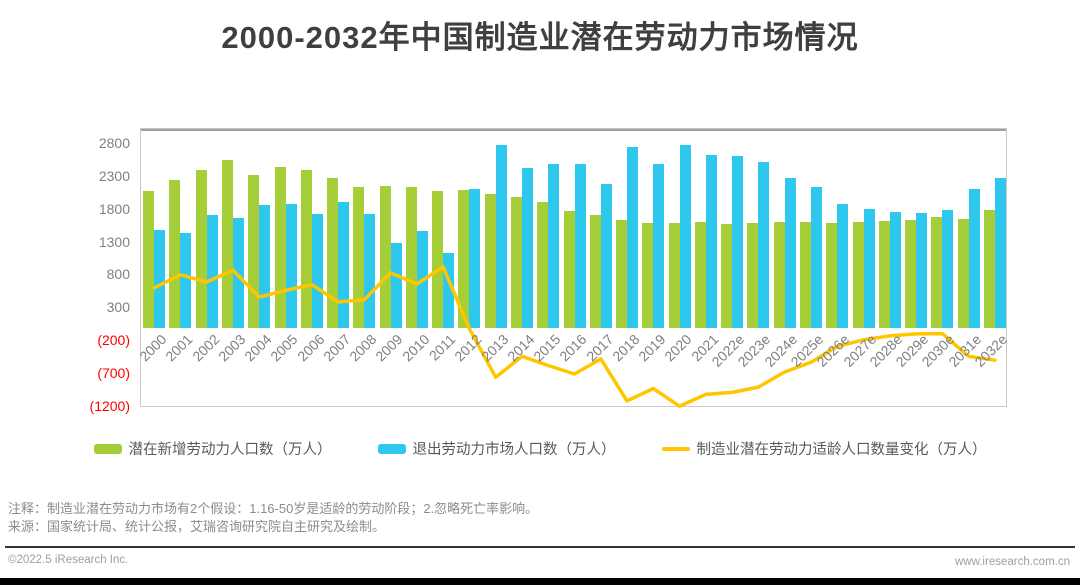 Image resolution: width=1080 pixels, height=585 pixels. Describe the element at coordinates (114, 241) in the screenshot. I see `y-tick-label: 1300` at that location.